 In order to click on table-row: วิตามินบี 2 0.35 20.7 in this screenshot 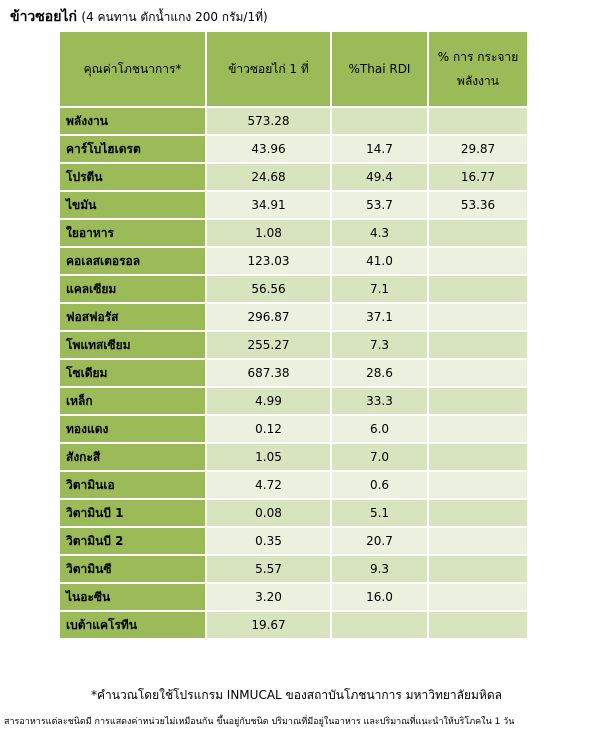, I will do `click(293, 541)`.